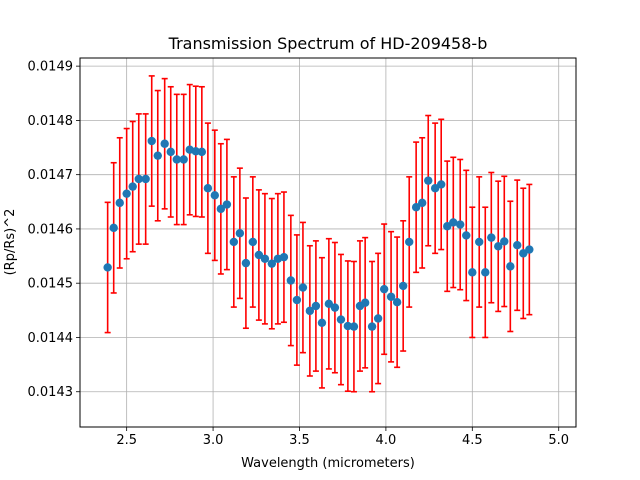 This screenshot has width=640, height=480. I want to click on y-axis-label: (Rp/Rs)^2, so click(10, 242).